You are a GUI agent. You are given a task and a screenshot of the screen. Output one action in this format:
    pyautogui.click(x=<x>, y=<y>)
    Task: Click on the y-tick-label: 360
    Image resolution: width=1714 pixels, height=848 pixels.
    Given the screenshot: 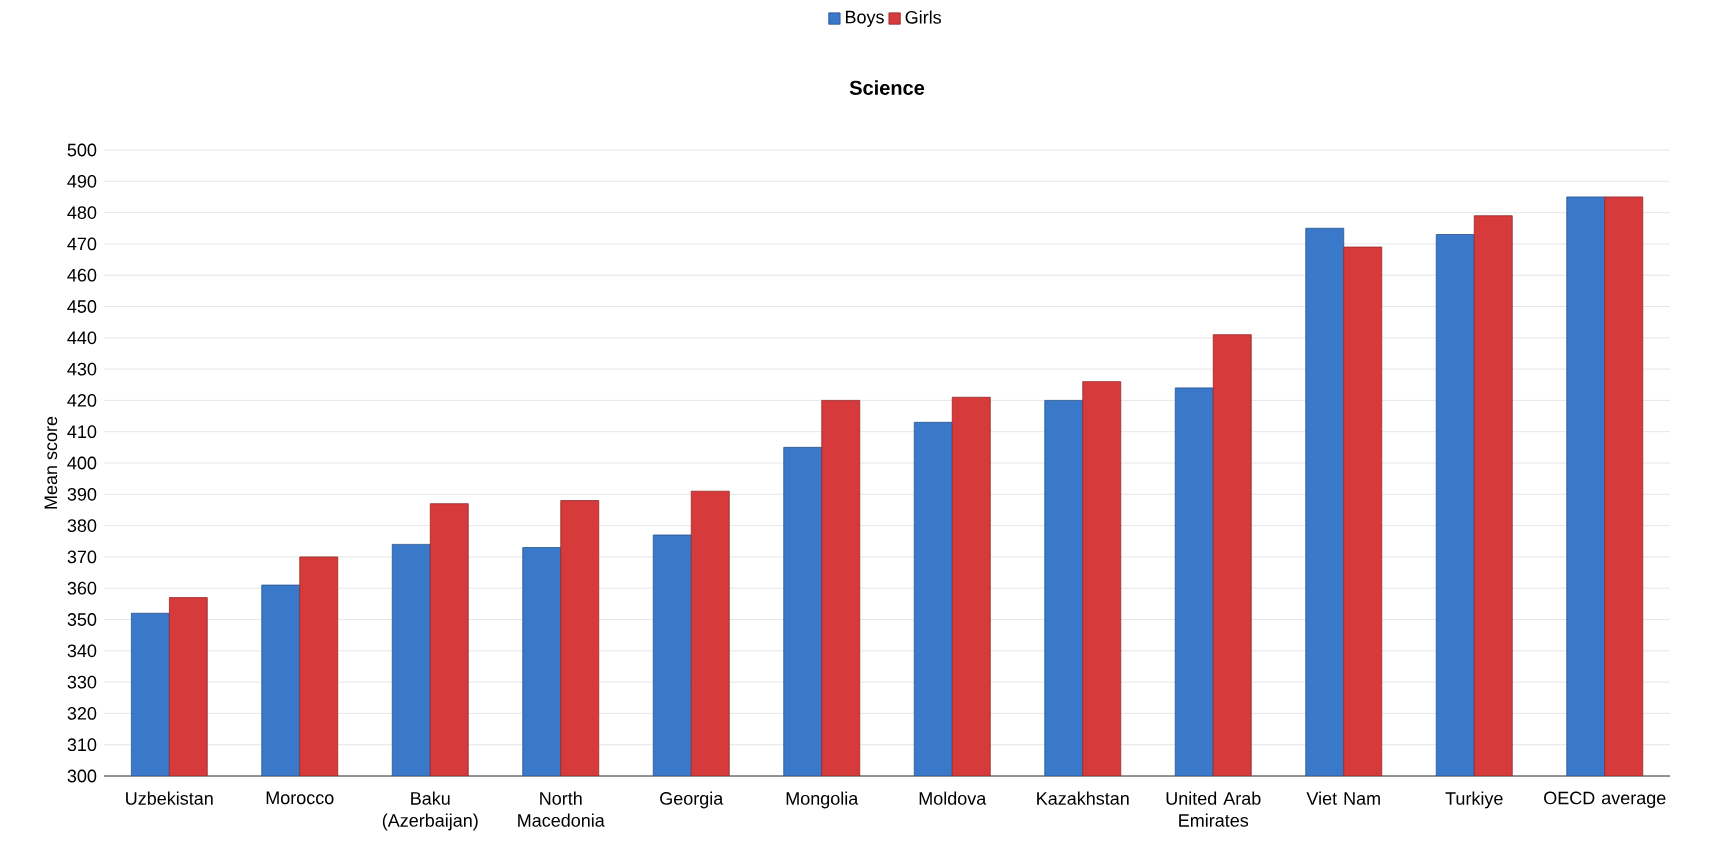 What is the action you would take?
    pyautogui.click(x=82, y=588)
    